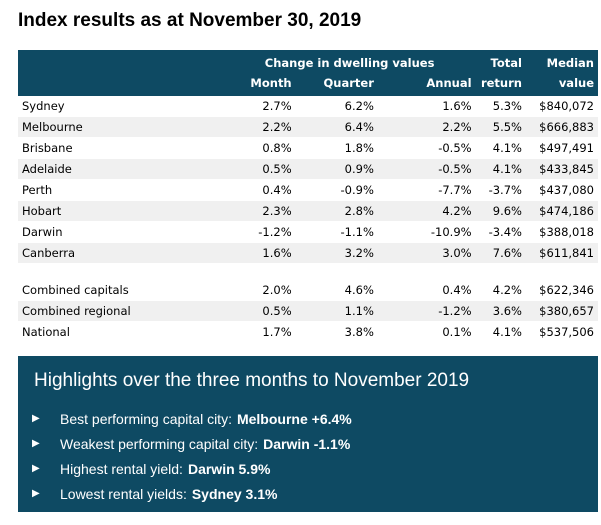  I want to click on cell-annual: 3.0%, so click(426, 253).